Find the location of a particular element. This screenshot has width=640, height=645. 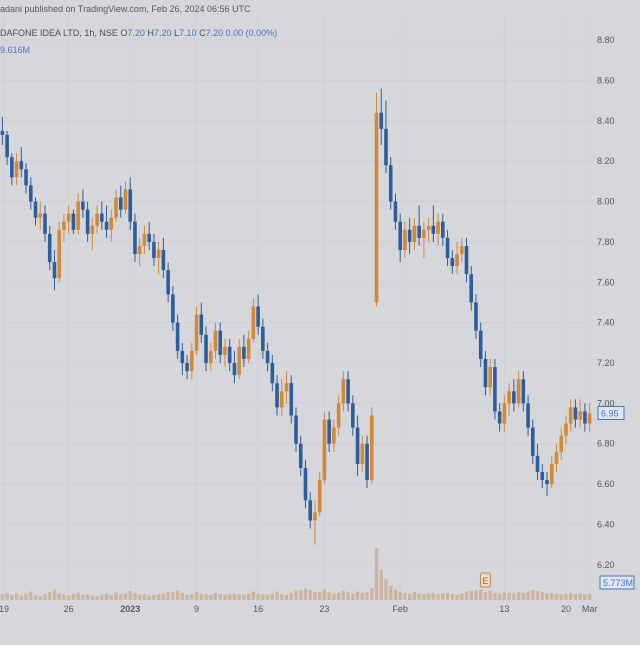

price-tick-label: 8.00 is located at coordinates (606, 202).